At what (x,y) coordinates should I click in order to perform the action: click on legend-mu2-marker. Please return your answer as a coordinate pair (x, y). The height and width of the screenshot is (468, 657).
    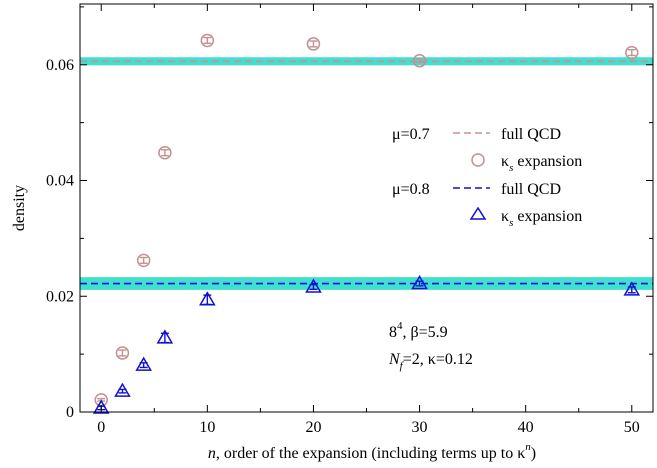
    Looking at the image, I should click on (478, 213).